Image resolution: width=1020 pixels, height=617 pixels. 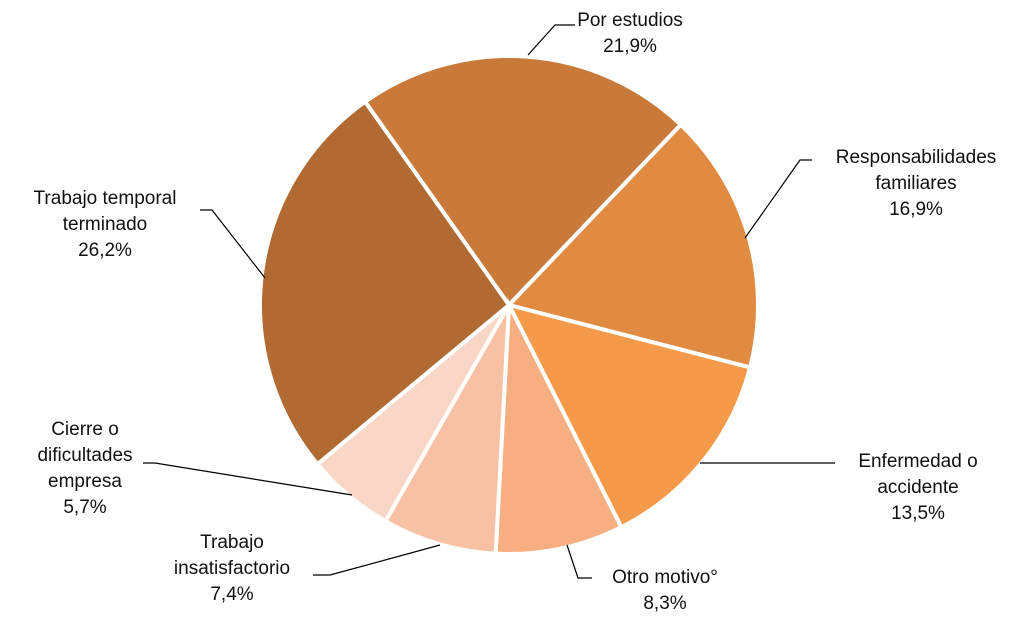 I want to click on slice-label: Responsabilidades familiares 16,9%, so click(x=915, y=184).